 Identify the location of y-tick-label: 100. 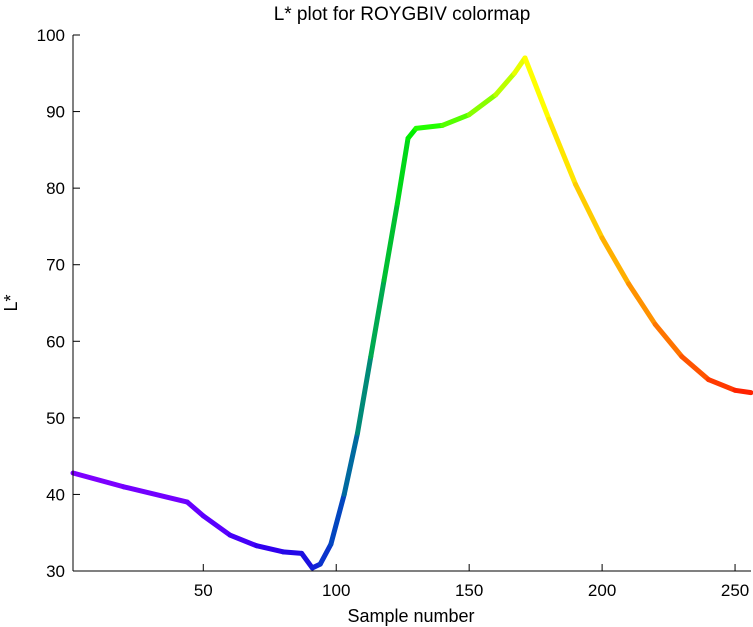
(51, 35).